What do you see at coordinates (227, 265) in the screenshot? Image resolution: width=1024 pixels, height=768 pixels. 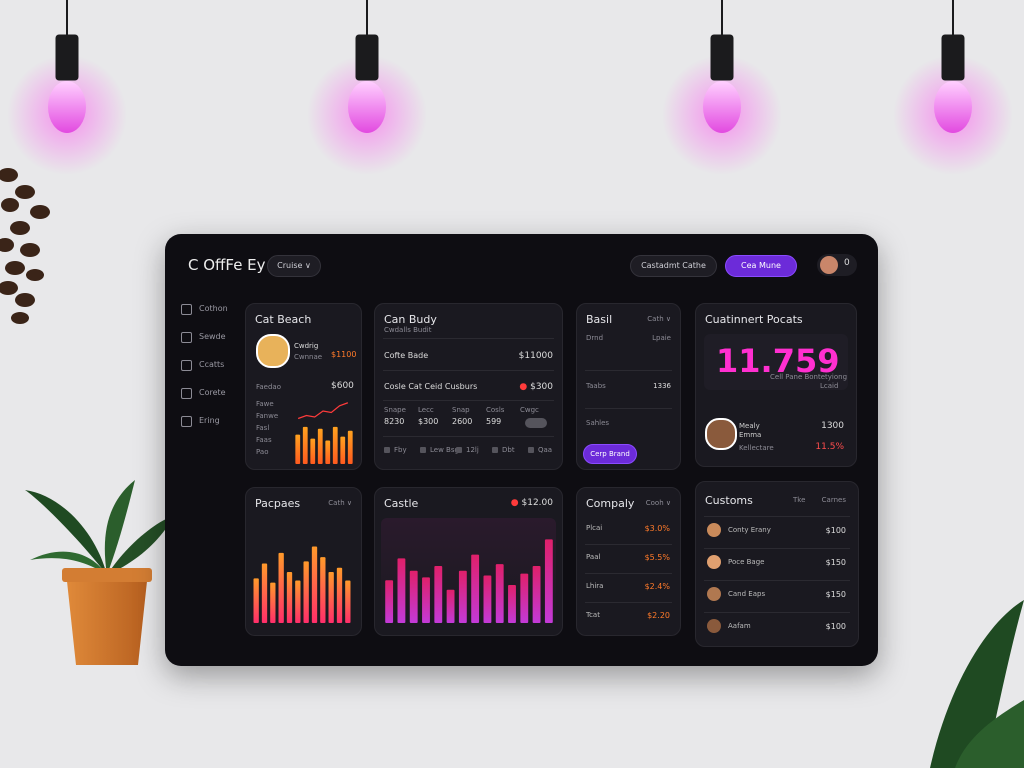 I see `logo: C OffFe Ey` at bounding box center [227, 265].